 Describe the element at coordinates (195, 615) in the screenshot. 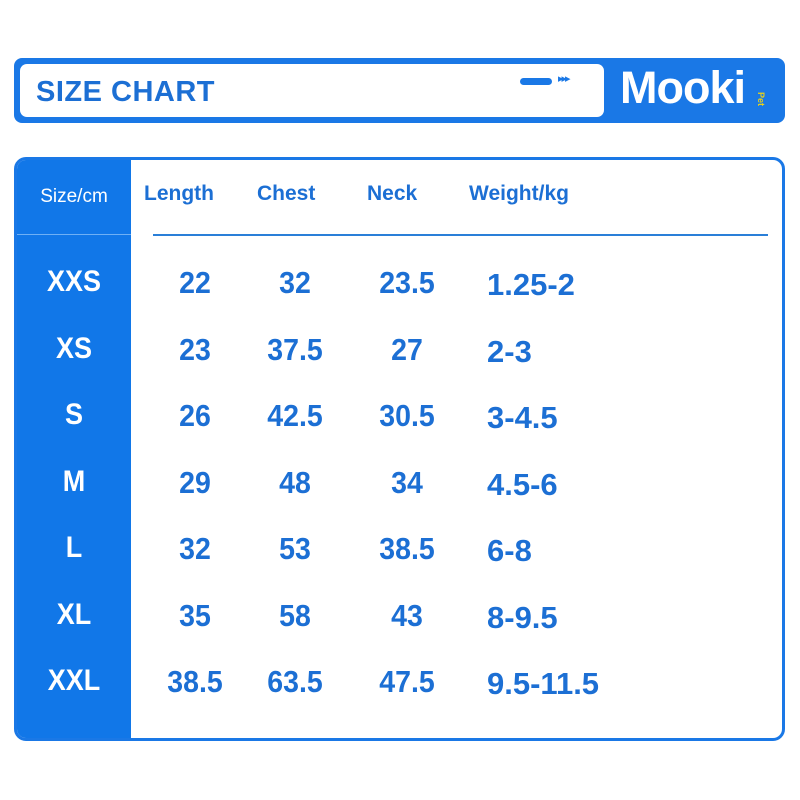

I see `cell-length: 35` at that location.